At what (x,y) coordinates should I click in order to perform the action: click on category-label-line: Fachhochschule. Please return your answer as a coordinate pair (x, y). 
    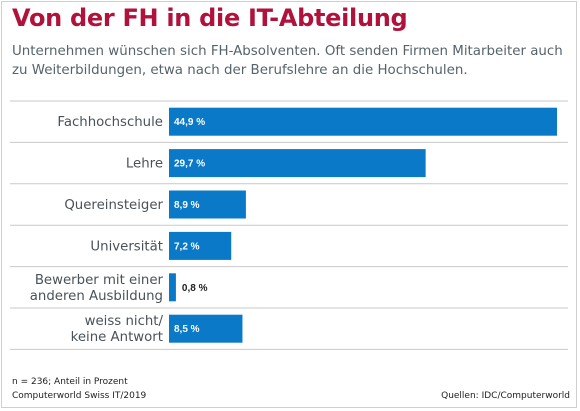
    Looking at the image, I should click on (110, 122).